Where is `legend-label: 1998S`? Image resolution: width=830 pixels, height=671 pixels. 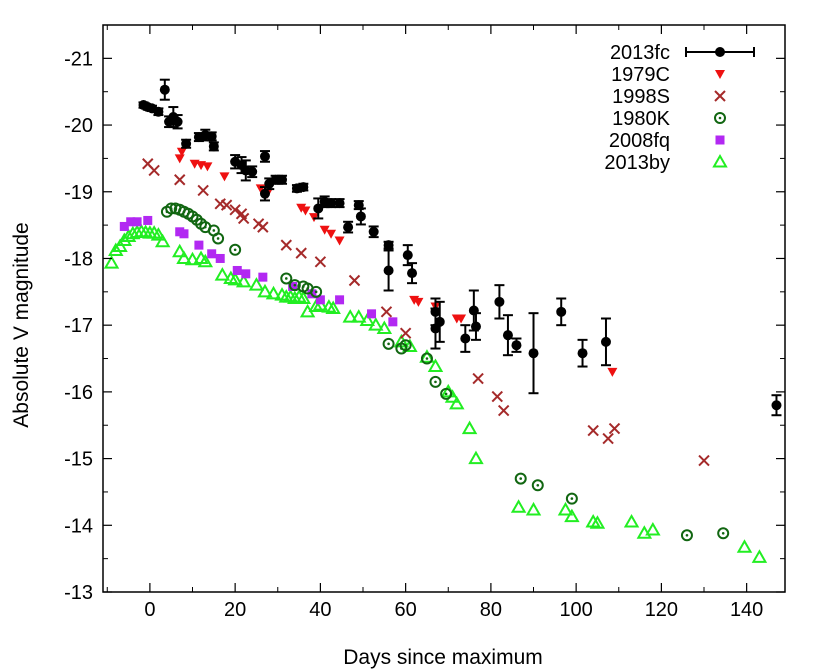
legend-label: 1998S is located at coordinates (641, 97).